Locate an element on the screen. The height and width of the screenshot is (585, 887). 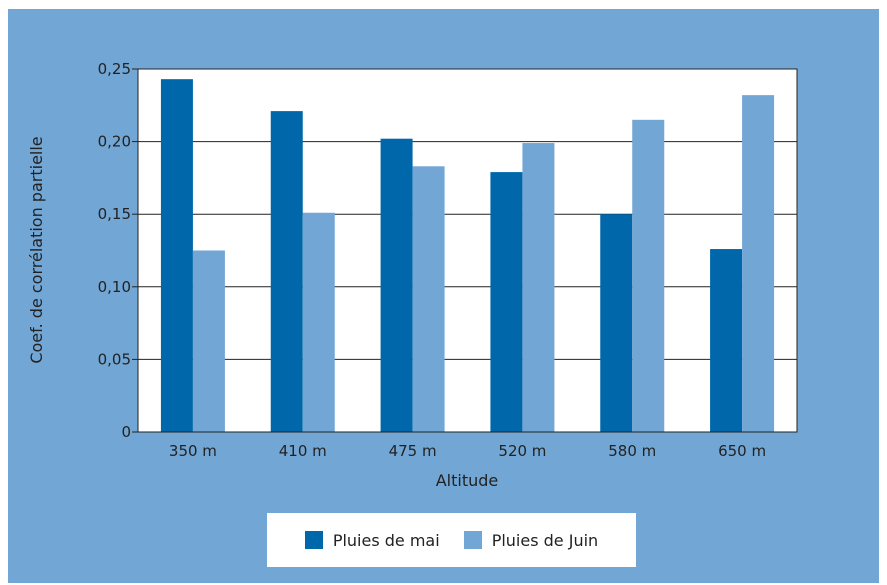
y-axis-title: Coef. de corrélation partielle is located at coordinates (36, 249).